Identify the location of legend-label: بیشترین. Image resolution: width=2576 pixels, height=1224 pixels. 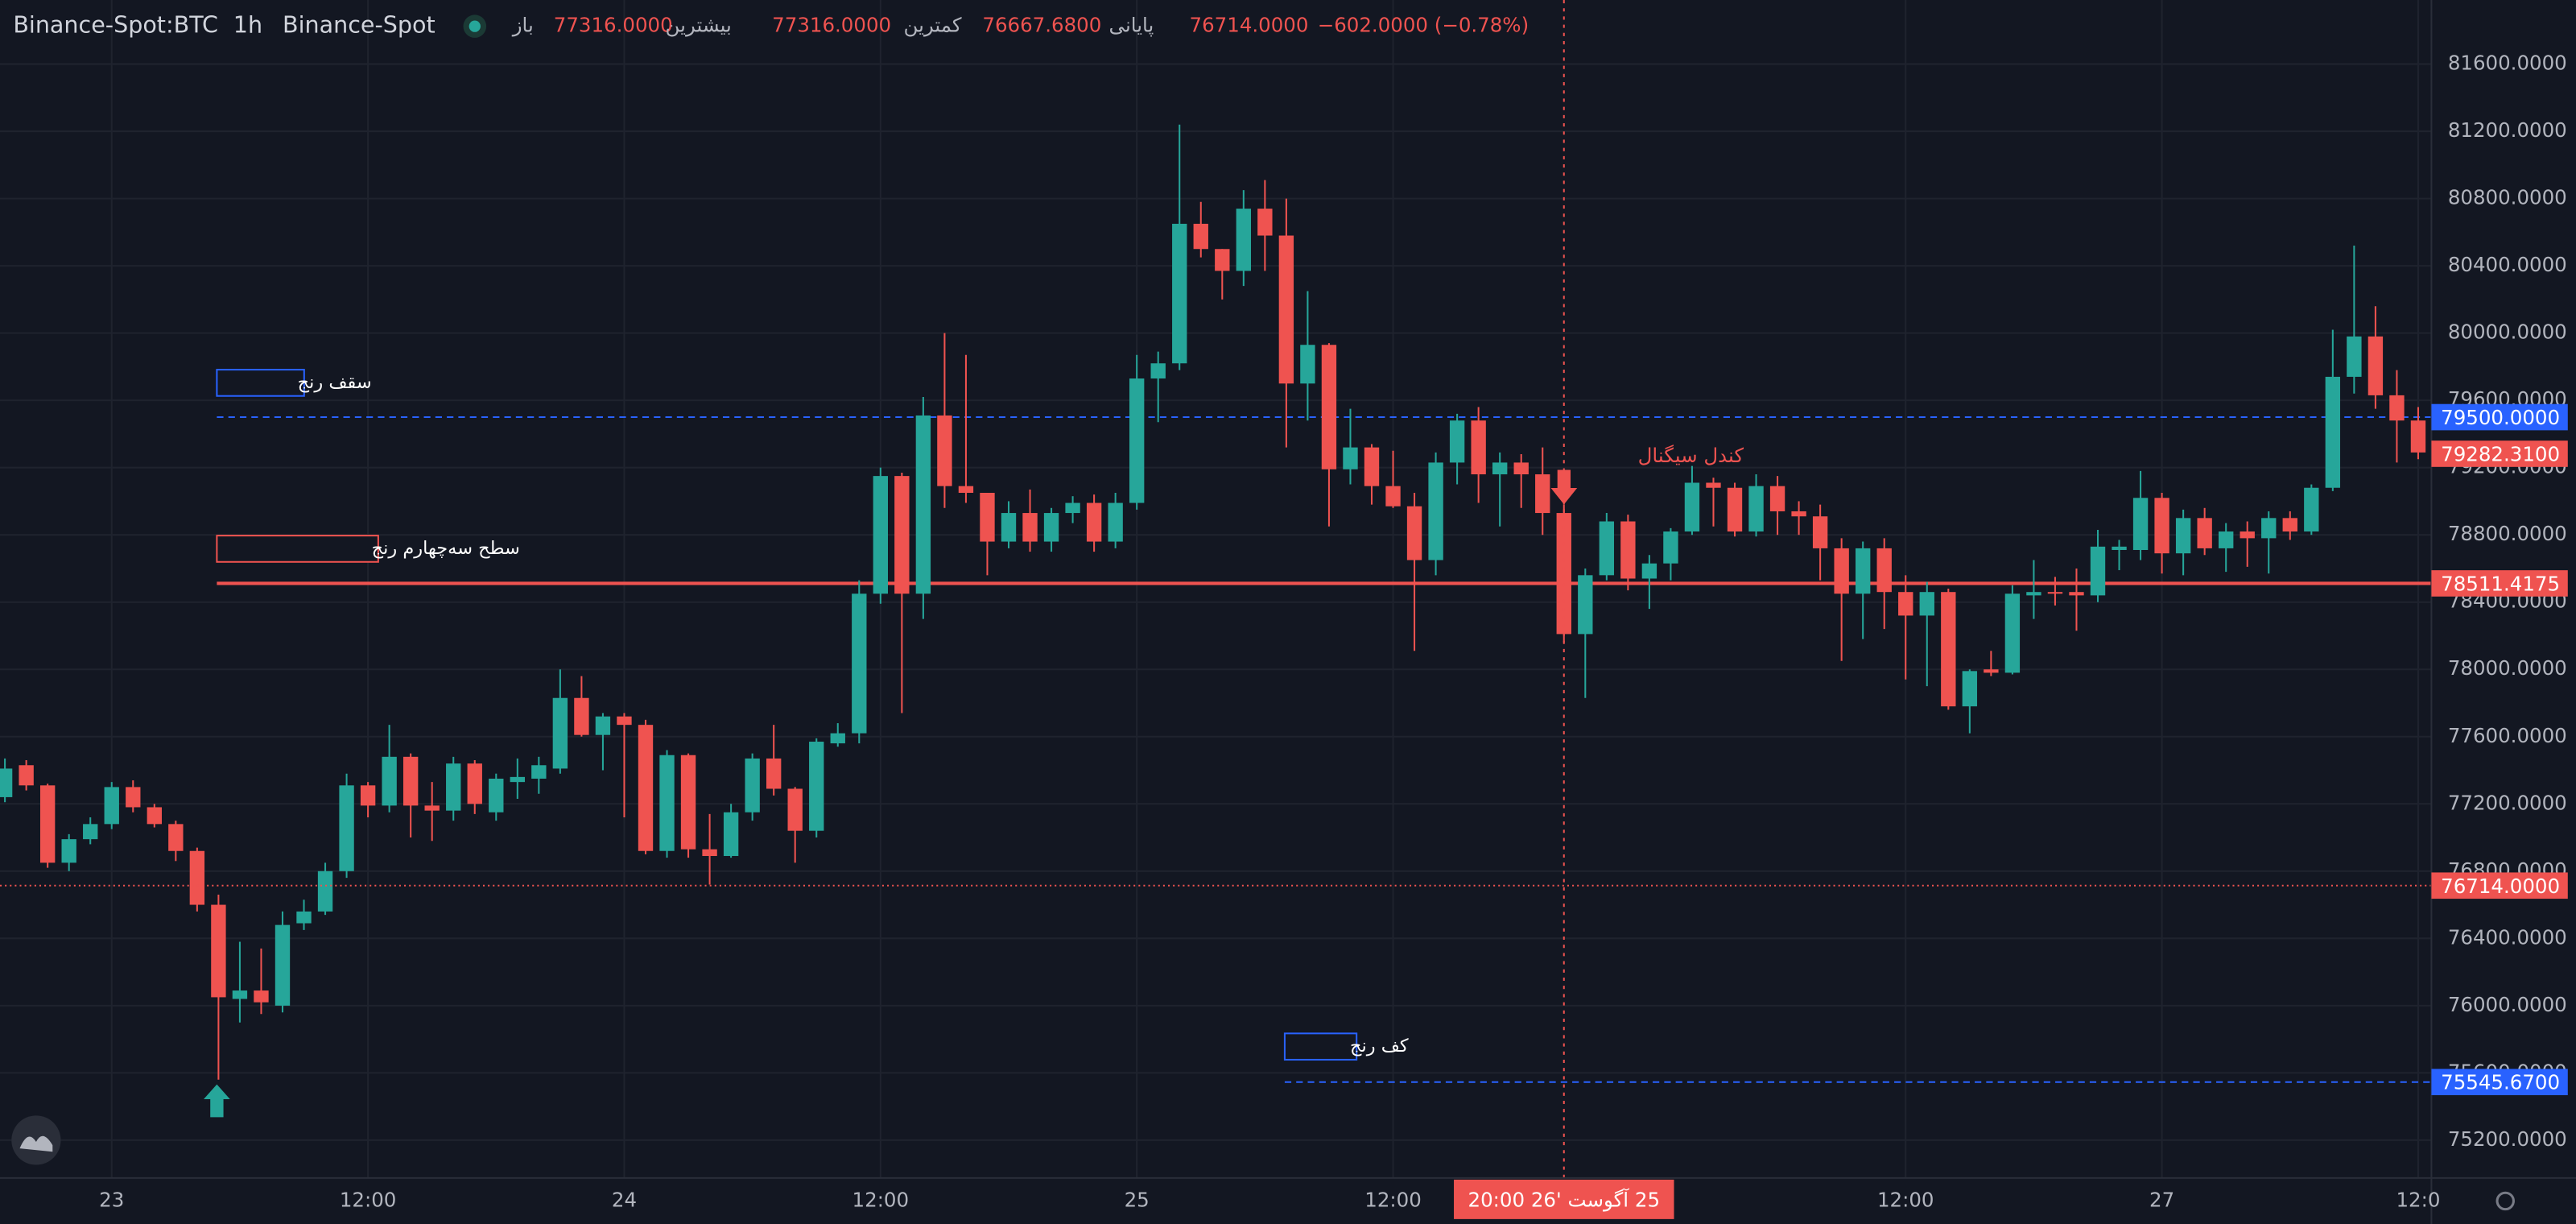
(699, 25).